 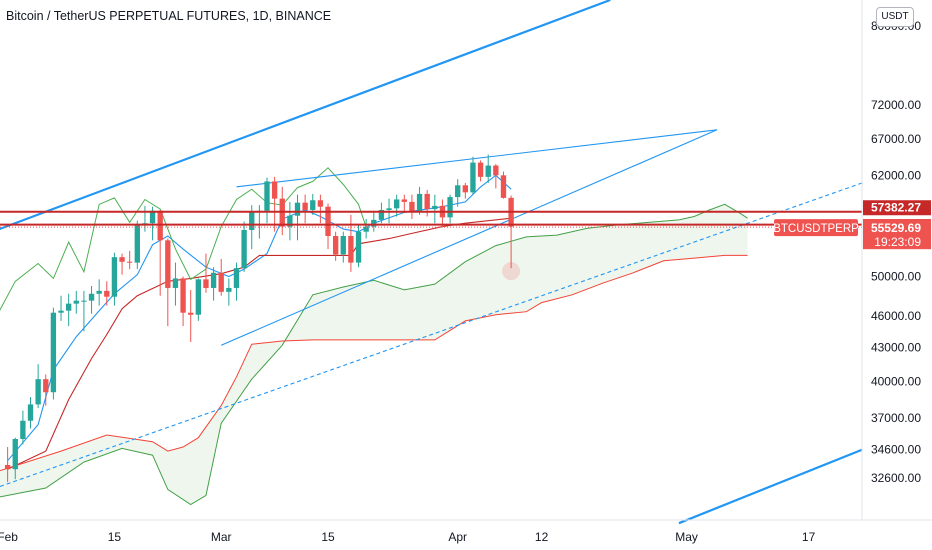 What do you see at coordinates (809, 537) in the screenshot?
I see `time-tick-label: 17` at bounding box center [809, 537].